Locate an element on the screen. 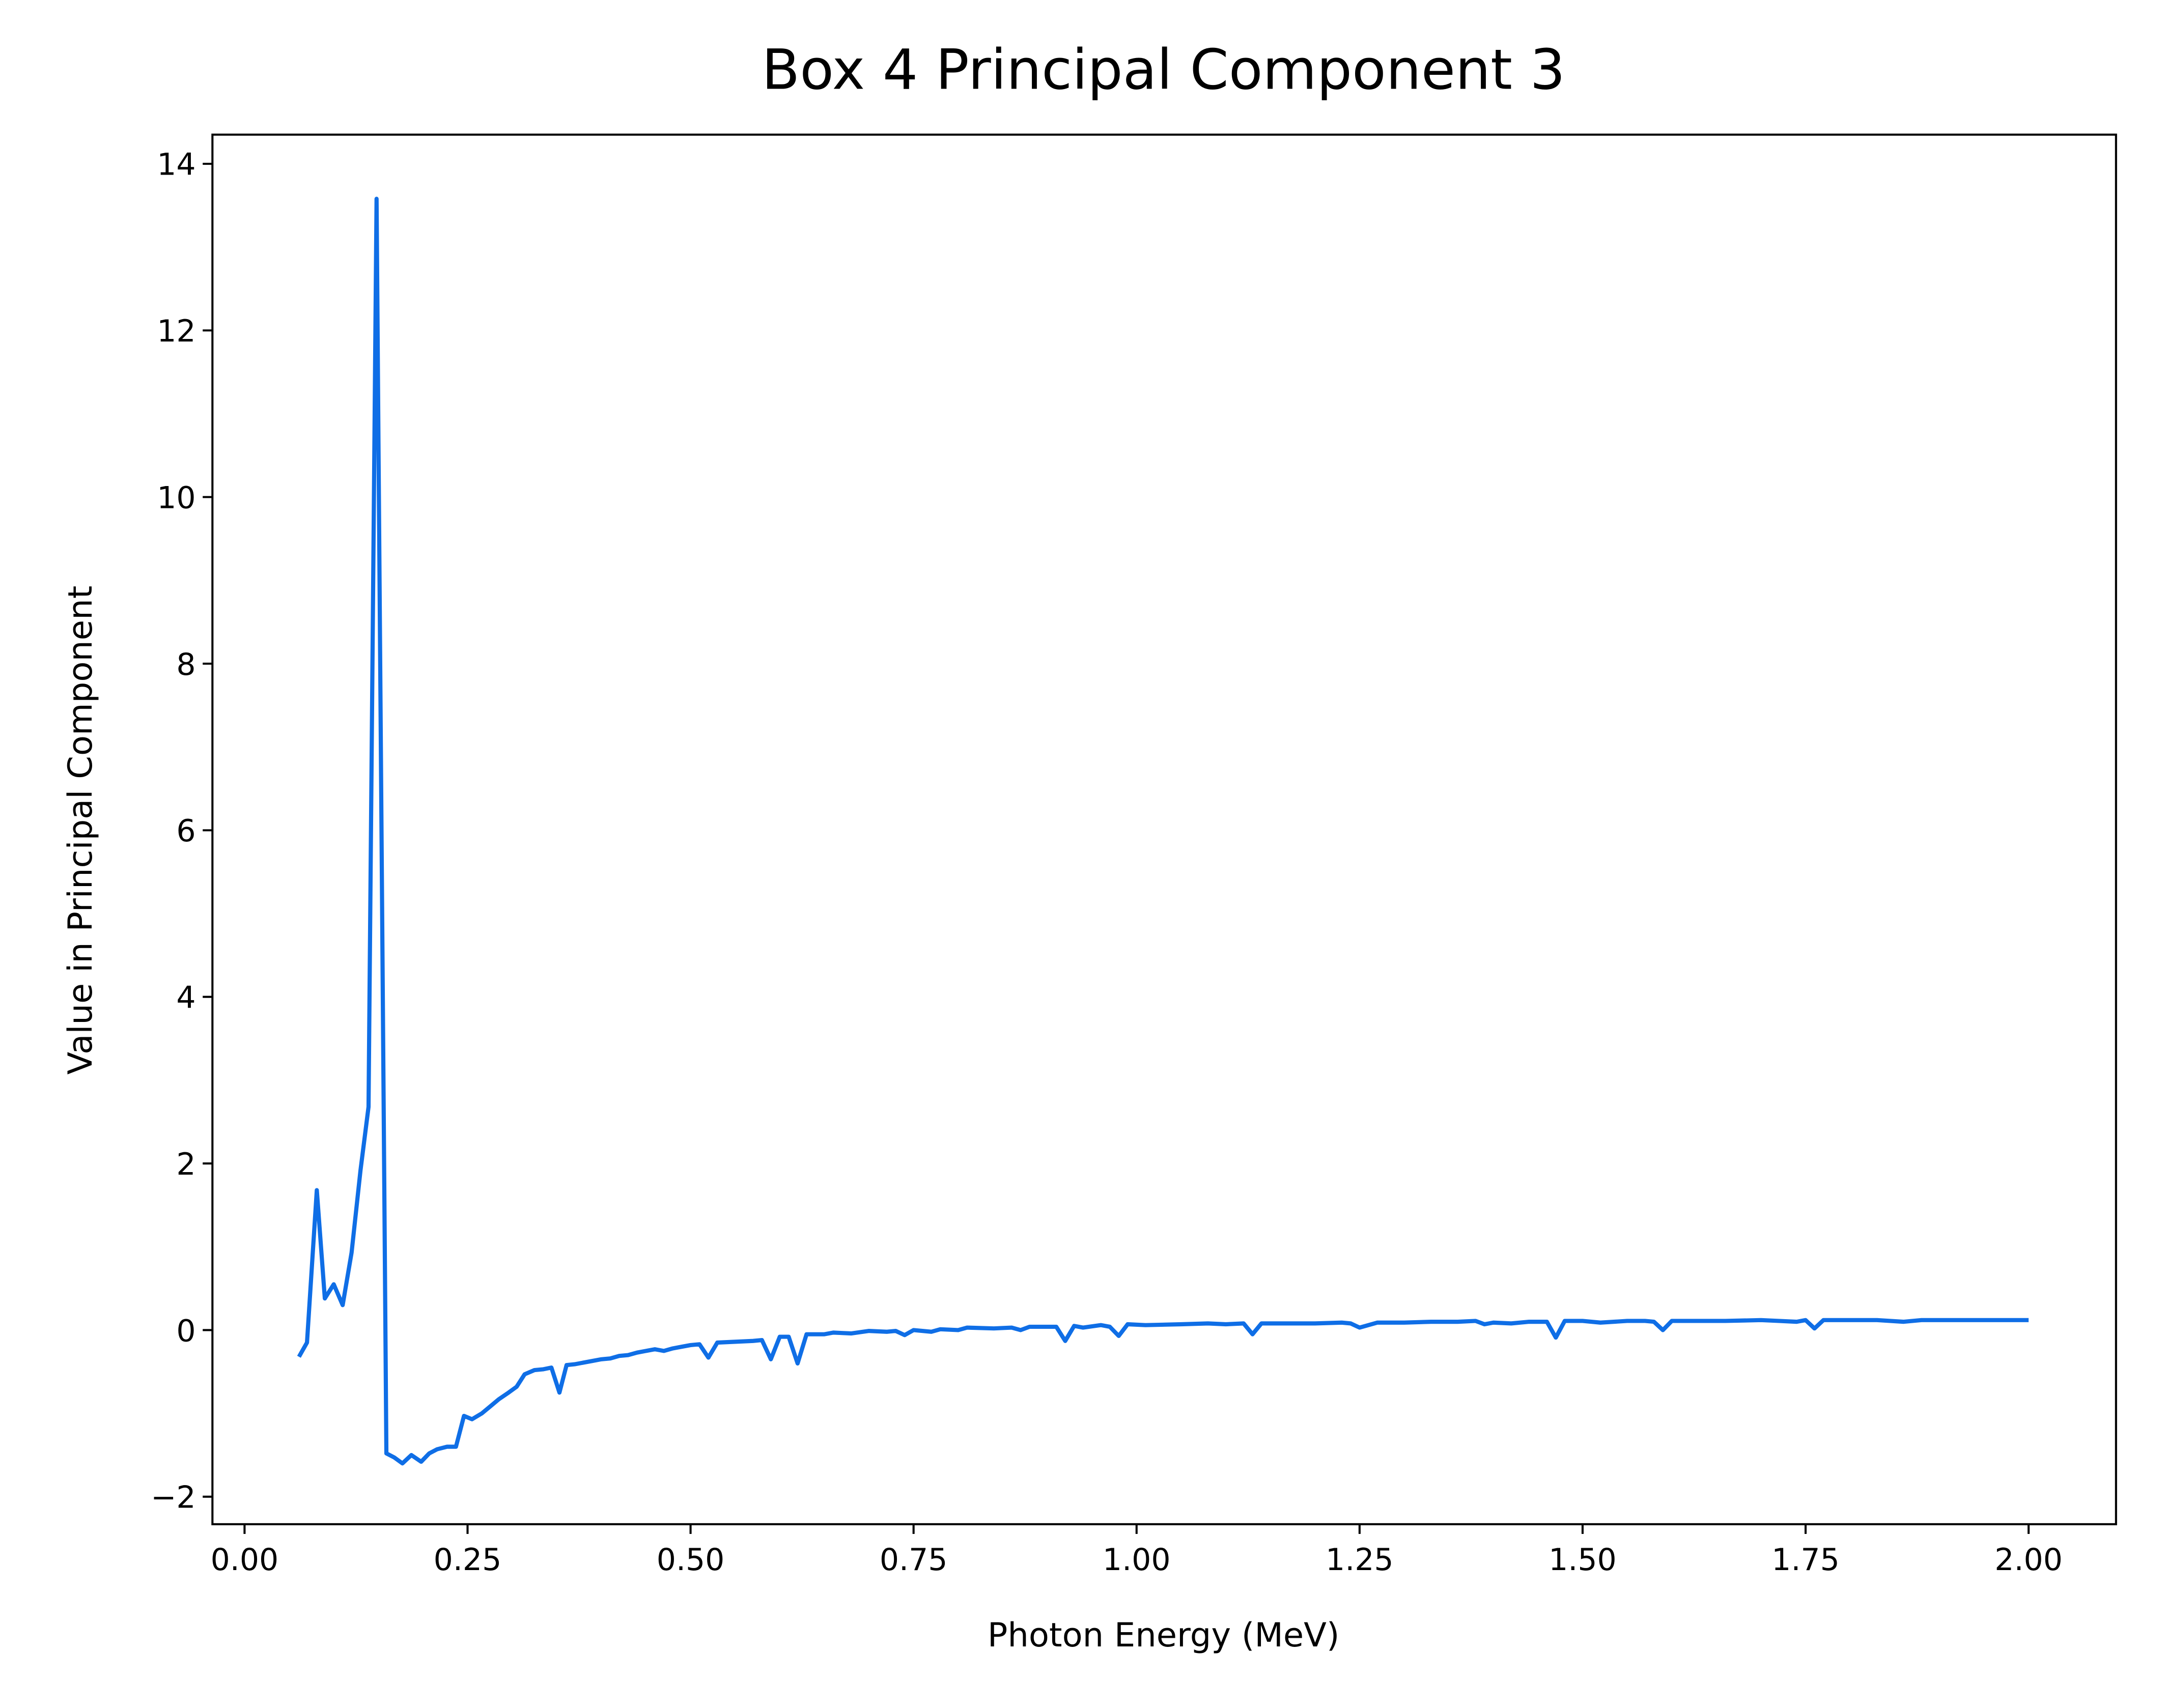 This screenshot has width=2166, height=1708. x-tick-label: 2.00 is located at coordinates (2028, 1560).